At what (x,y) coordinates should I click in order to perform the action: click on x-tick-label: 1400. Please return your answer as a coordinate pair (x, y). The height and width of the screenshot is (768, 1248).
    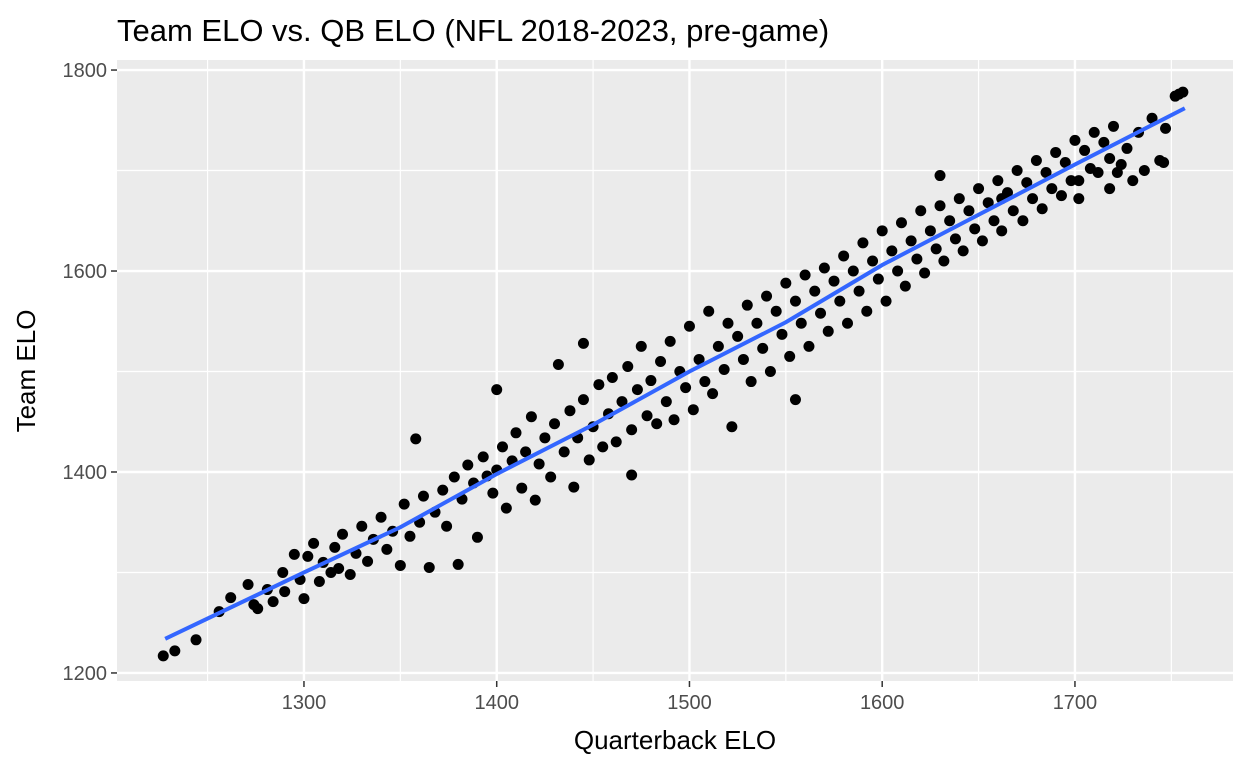
    Looking at the image, I should click on (496, 703).